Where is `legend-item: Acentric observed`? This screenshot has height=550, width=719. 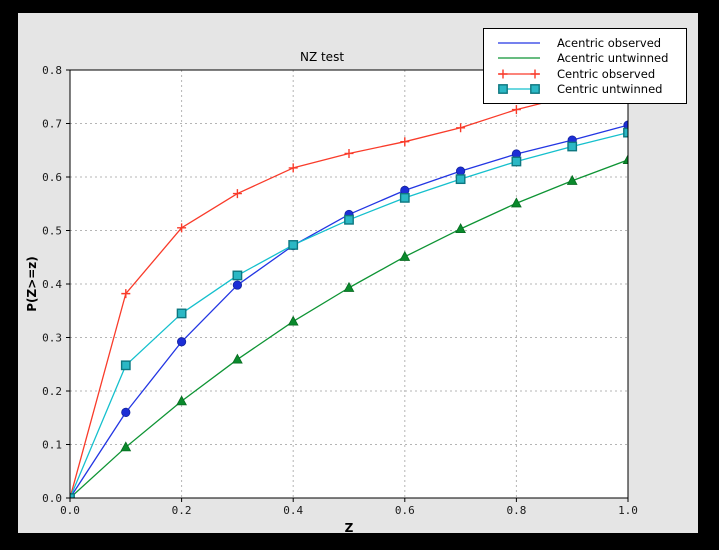 legend-item: Acentric observed is located at coordinates (589, 43).